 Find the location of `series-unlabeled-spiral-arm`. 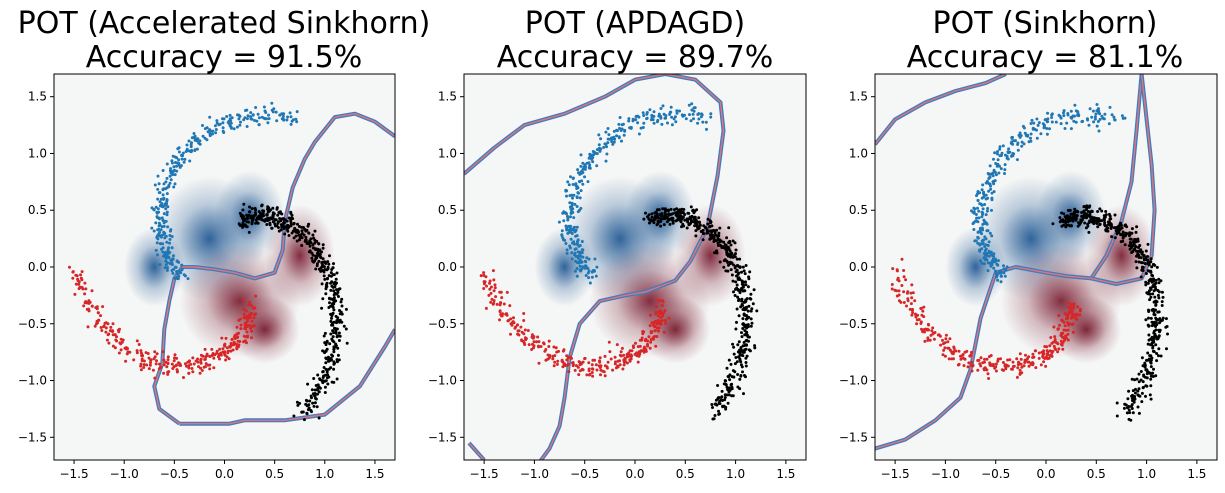

series-unlabeled-spiral-arm is located at coordinates (1110, 313).